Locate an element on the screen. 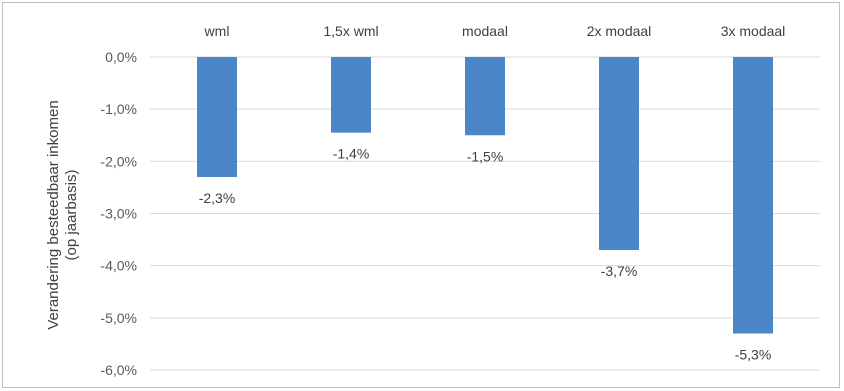  data-label: -3,7% is located at coordinates (619, 271).